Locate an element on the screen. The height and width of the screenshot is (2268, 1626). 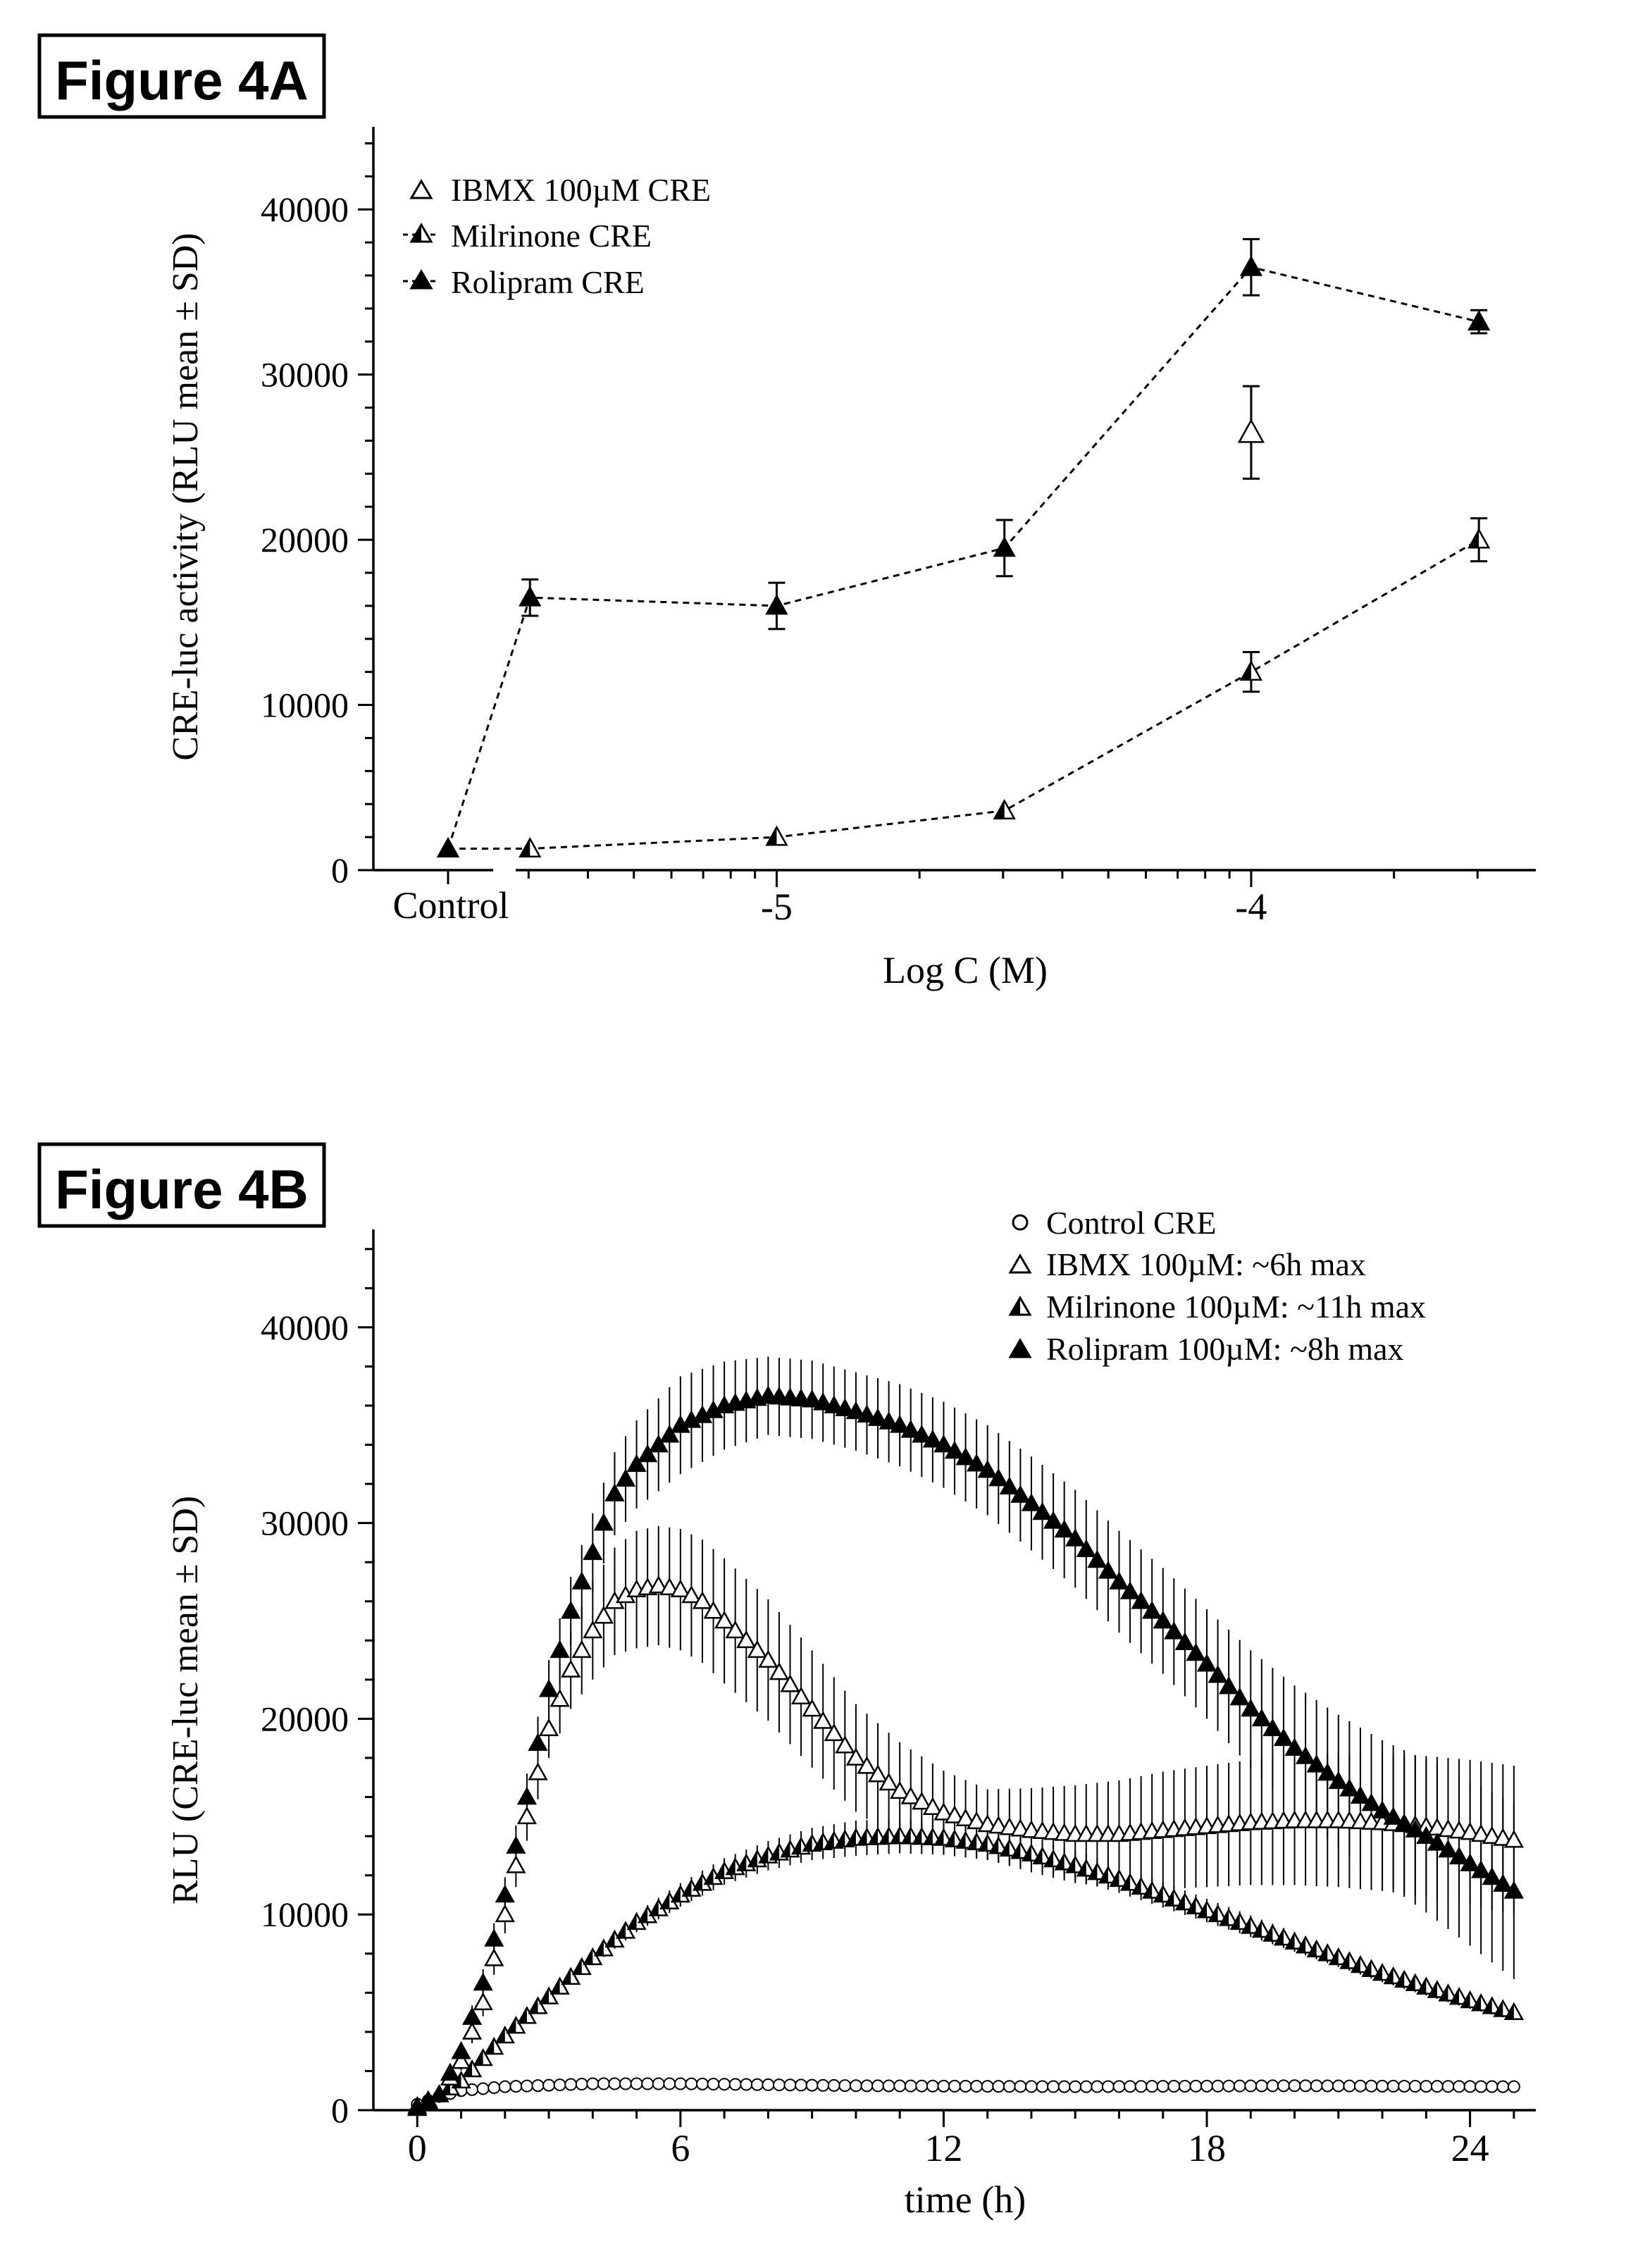
panel-a-y-tick-label: 40000 is located at coordinates (305, 209).